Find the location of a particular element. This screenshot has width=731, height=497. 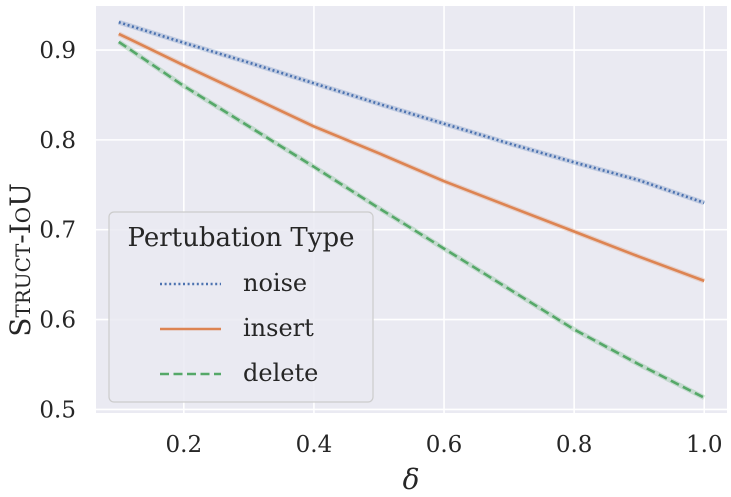

legend-label-noise: noise is located at coordinates (275, 283).